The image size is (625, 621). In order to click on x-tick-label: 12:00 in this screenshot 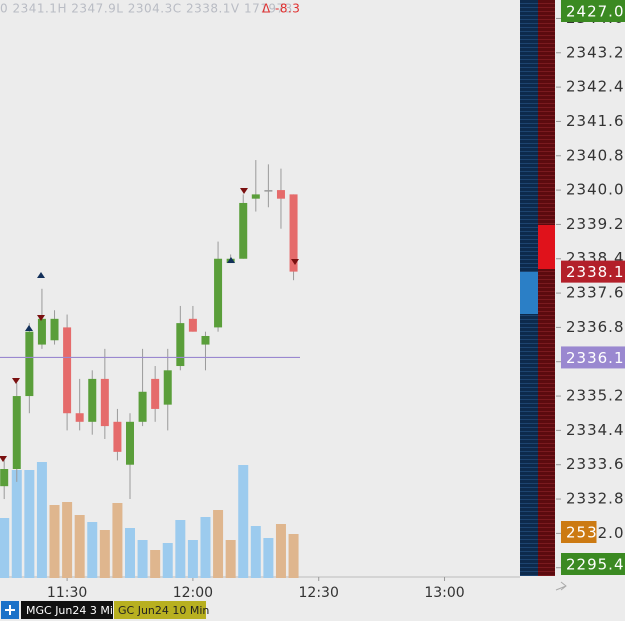, I will do `click(193, 593)`.